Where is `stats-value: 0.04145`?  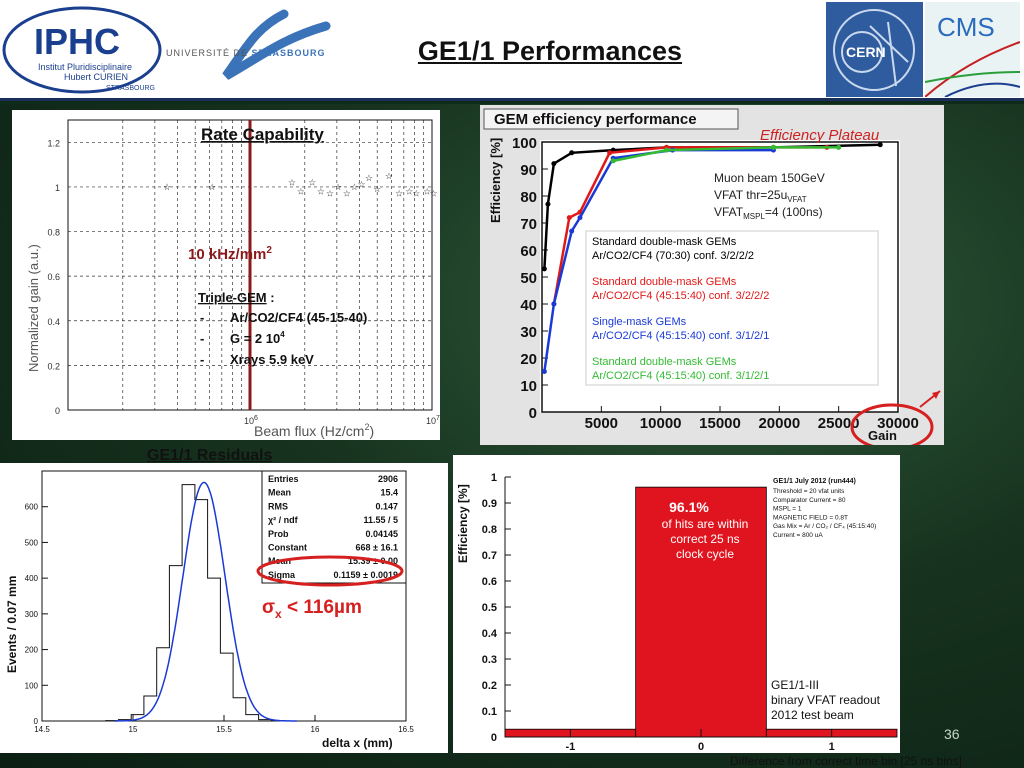
stats-value: 0.04145 is located at coordinates (381, 534).